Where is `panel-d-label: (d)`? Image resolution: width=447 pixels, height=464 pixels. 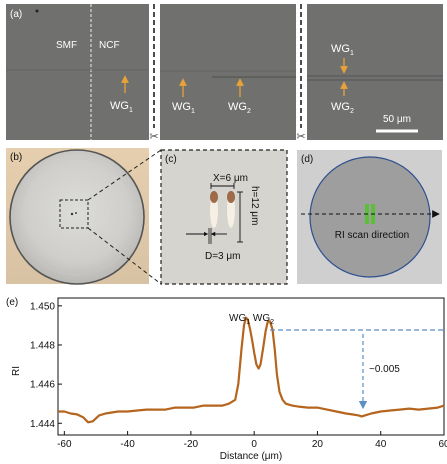 panel-d-label: (d) is located at coordinates (307, 159).